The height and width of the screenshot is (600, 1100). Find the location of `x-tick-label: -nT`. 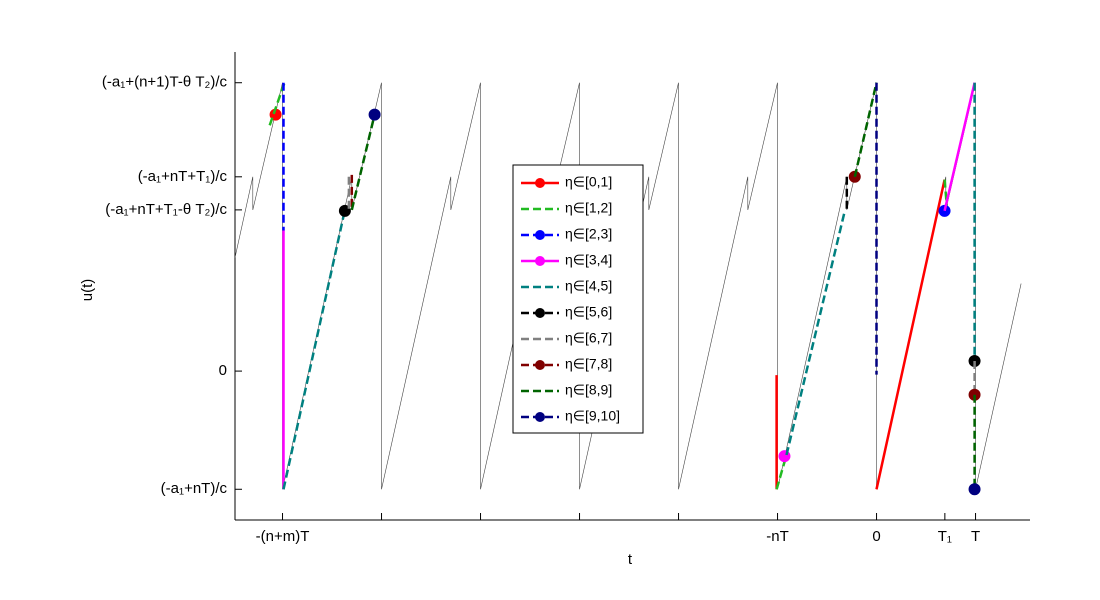

x-tick-label: -nT is located at coordinates (777, 536).